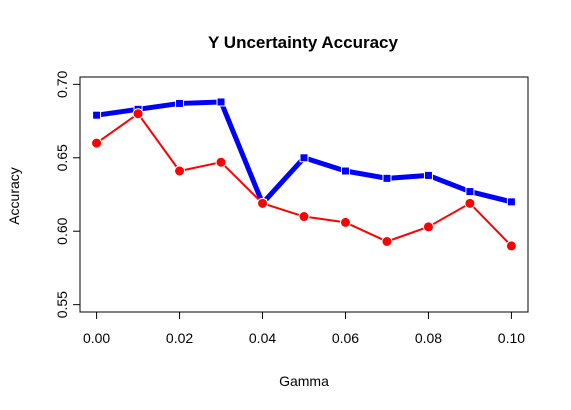  What do you see at coordinates (345, 338) in the screenshot?
I see `x-tick-label: 0.06` at bounding box center [345, 338].